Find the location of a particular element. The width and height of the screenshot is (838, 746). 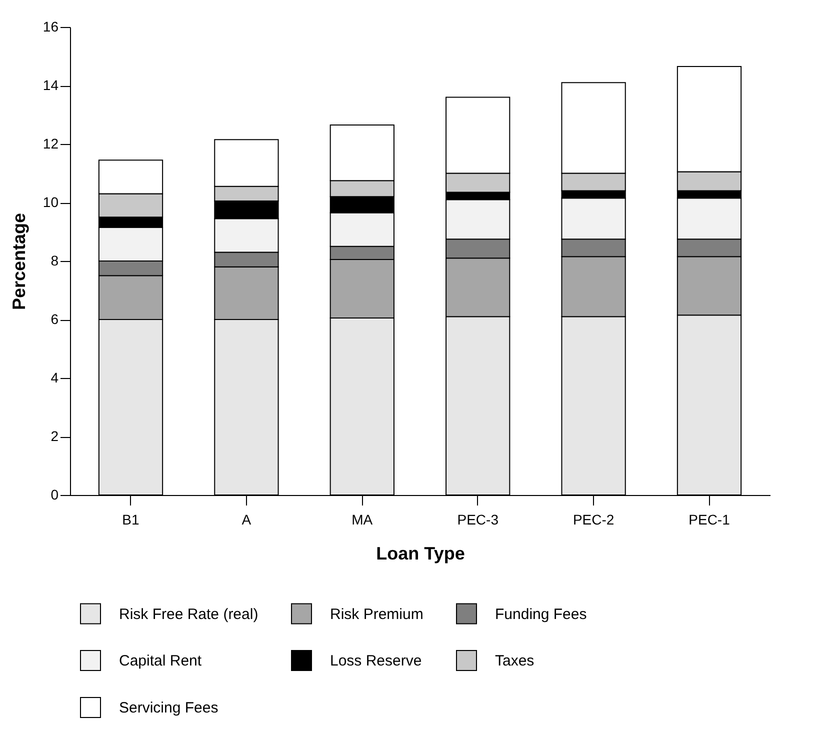

x-tick-label: PEC-1 is located at coordinates (709, 520).